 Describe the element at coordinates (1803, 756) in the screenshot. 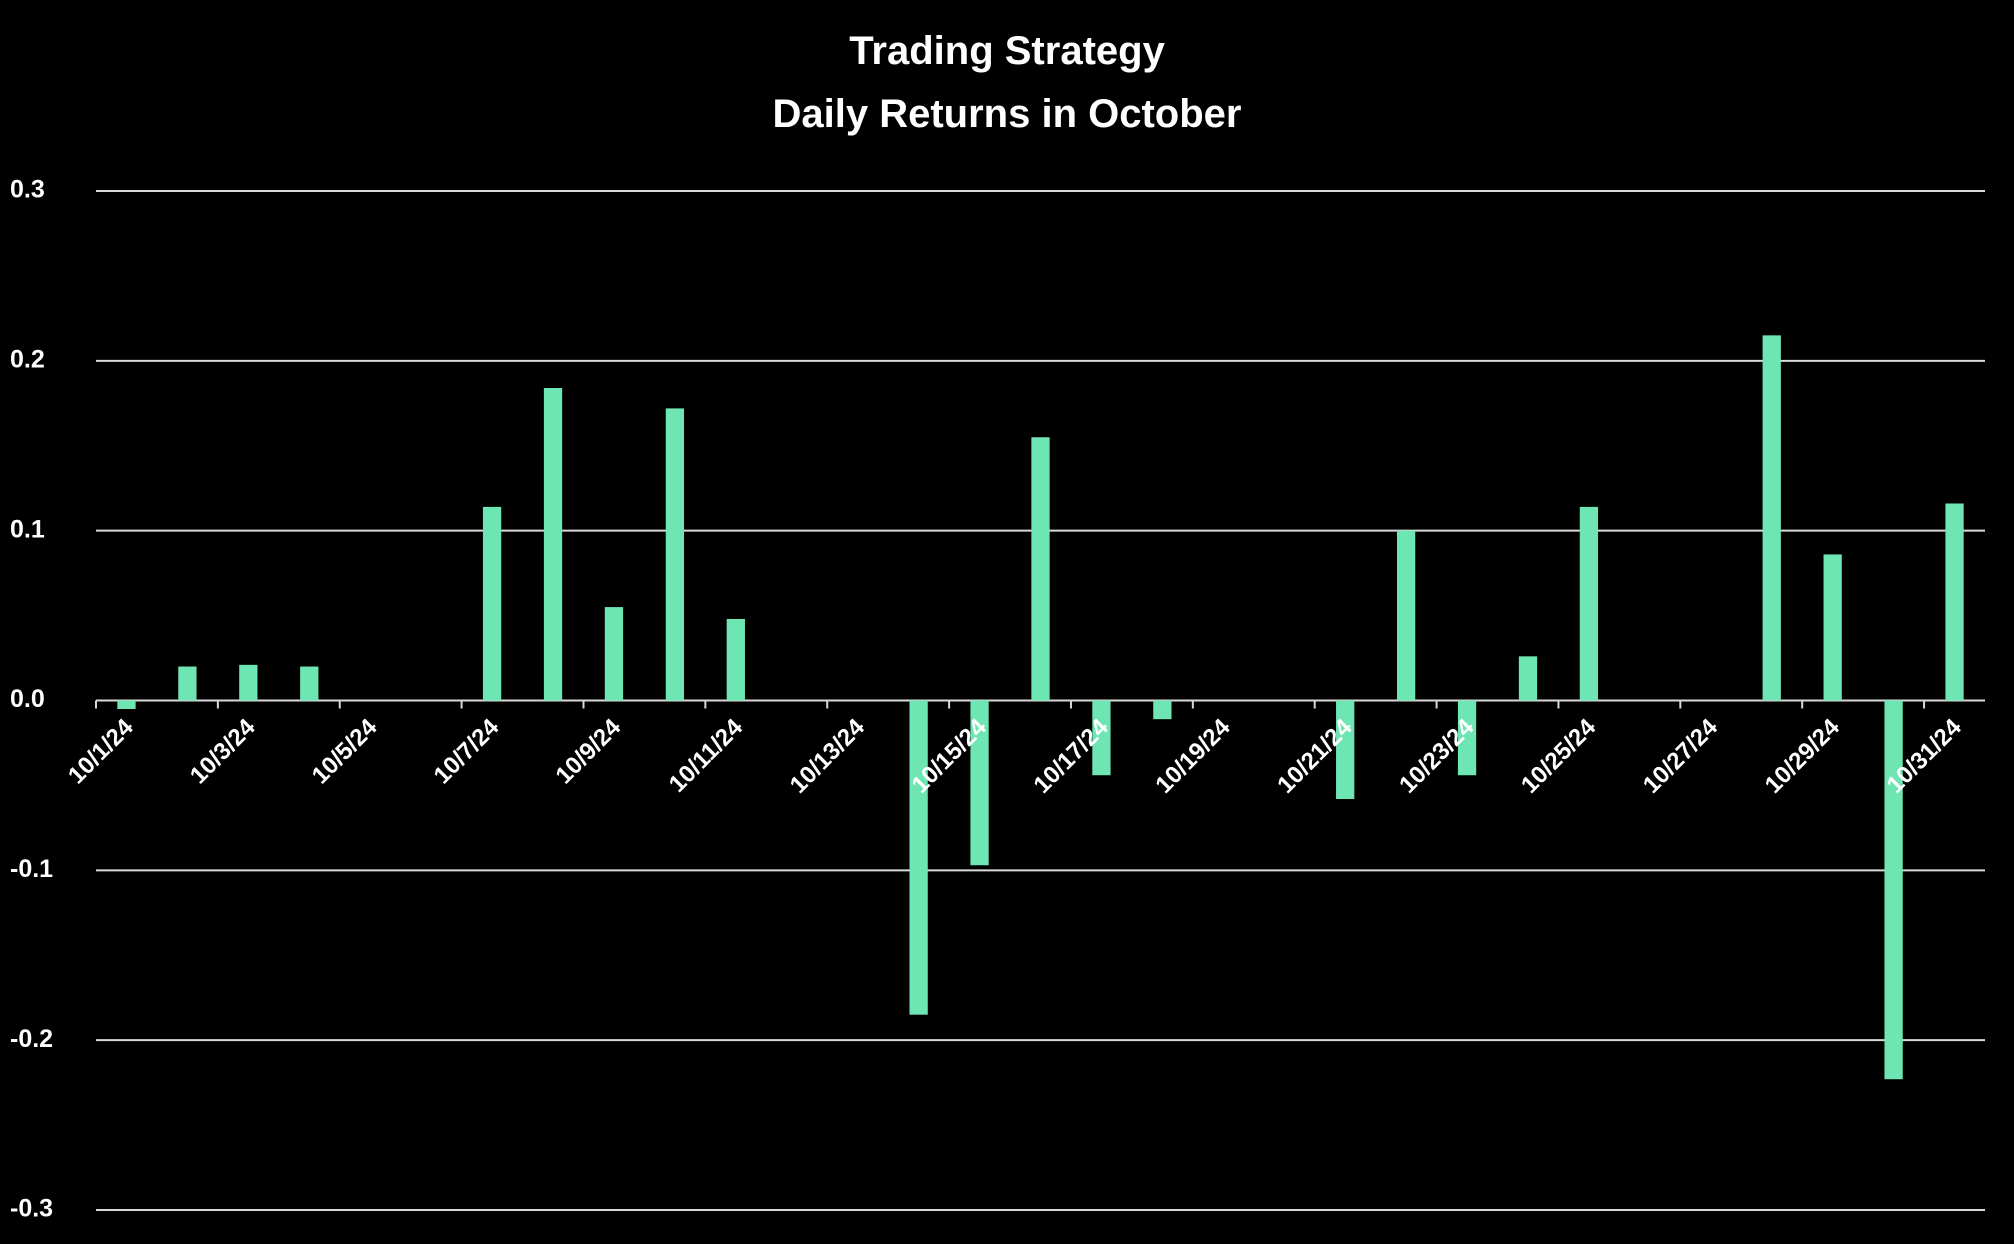

I see `x-tick-label: 10/29/24` at that location.